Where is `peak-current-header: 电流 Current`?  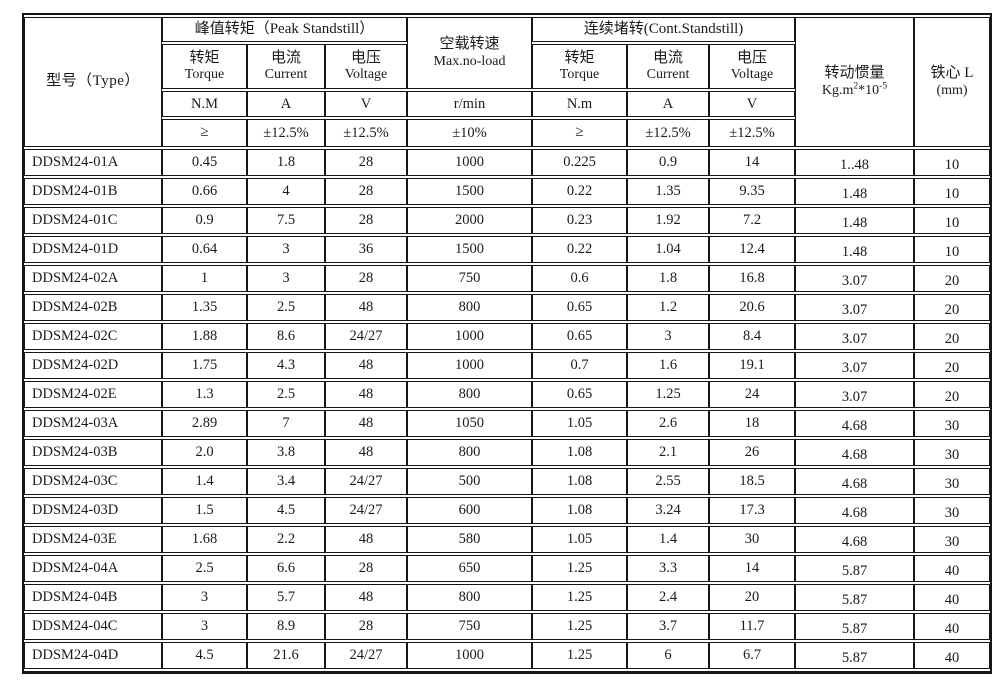
peak-current-header: 电流 Current is located at coordinates (286, 66).